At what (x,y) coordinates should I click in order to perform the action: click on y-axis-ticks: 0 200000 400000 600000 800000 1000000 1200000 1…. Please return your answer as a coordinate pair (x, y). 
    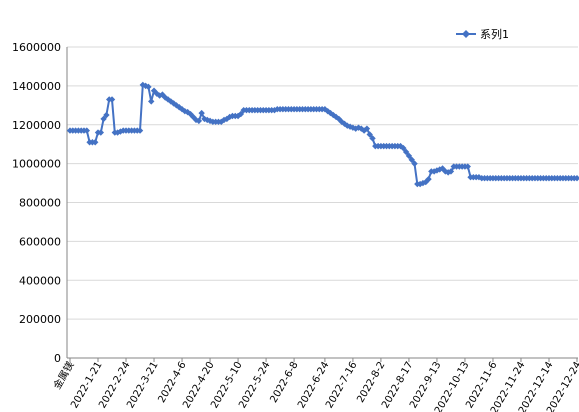
    Looking at the image, I should click on (36, 203).